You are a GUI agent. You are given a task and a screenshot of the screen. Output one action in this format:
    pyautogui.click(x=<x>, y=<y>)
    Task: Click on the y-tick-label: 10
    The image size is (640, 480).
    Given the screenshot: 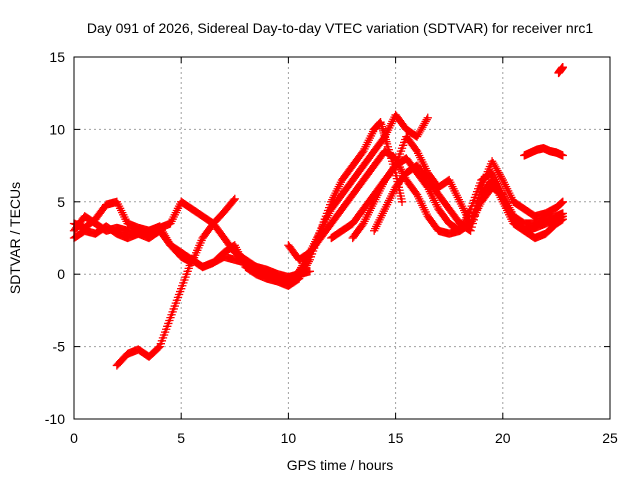 What is the action you would take?
    pyautogui.click(x=57, y=129)
    